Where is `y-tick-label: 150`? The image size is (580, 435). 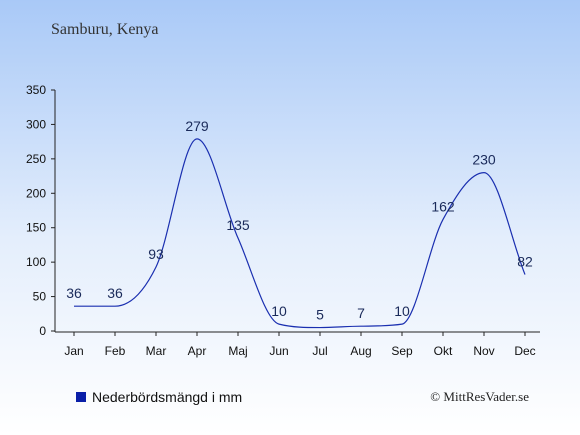 y-tick-label: 150 is located at coordinates (36, 228).